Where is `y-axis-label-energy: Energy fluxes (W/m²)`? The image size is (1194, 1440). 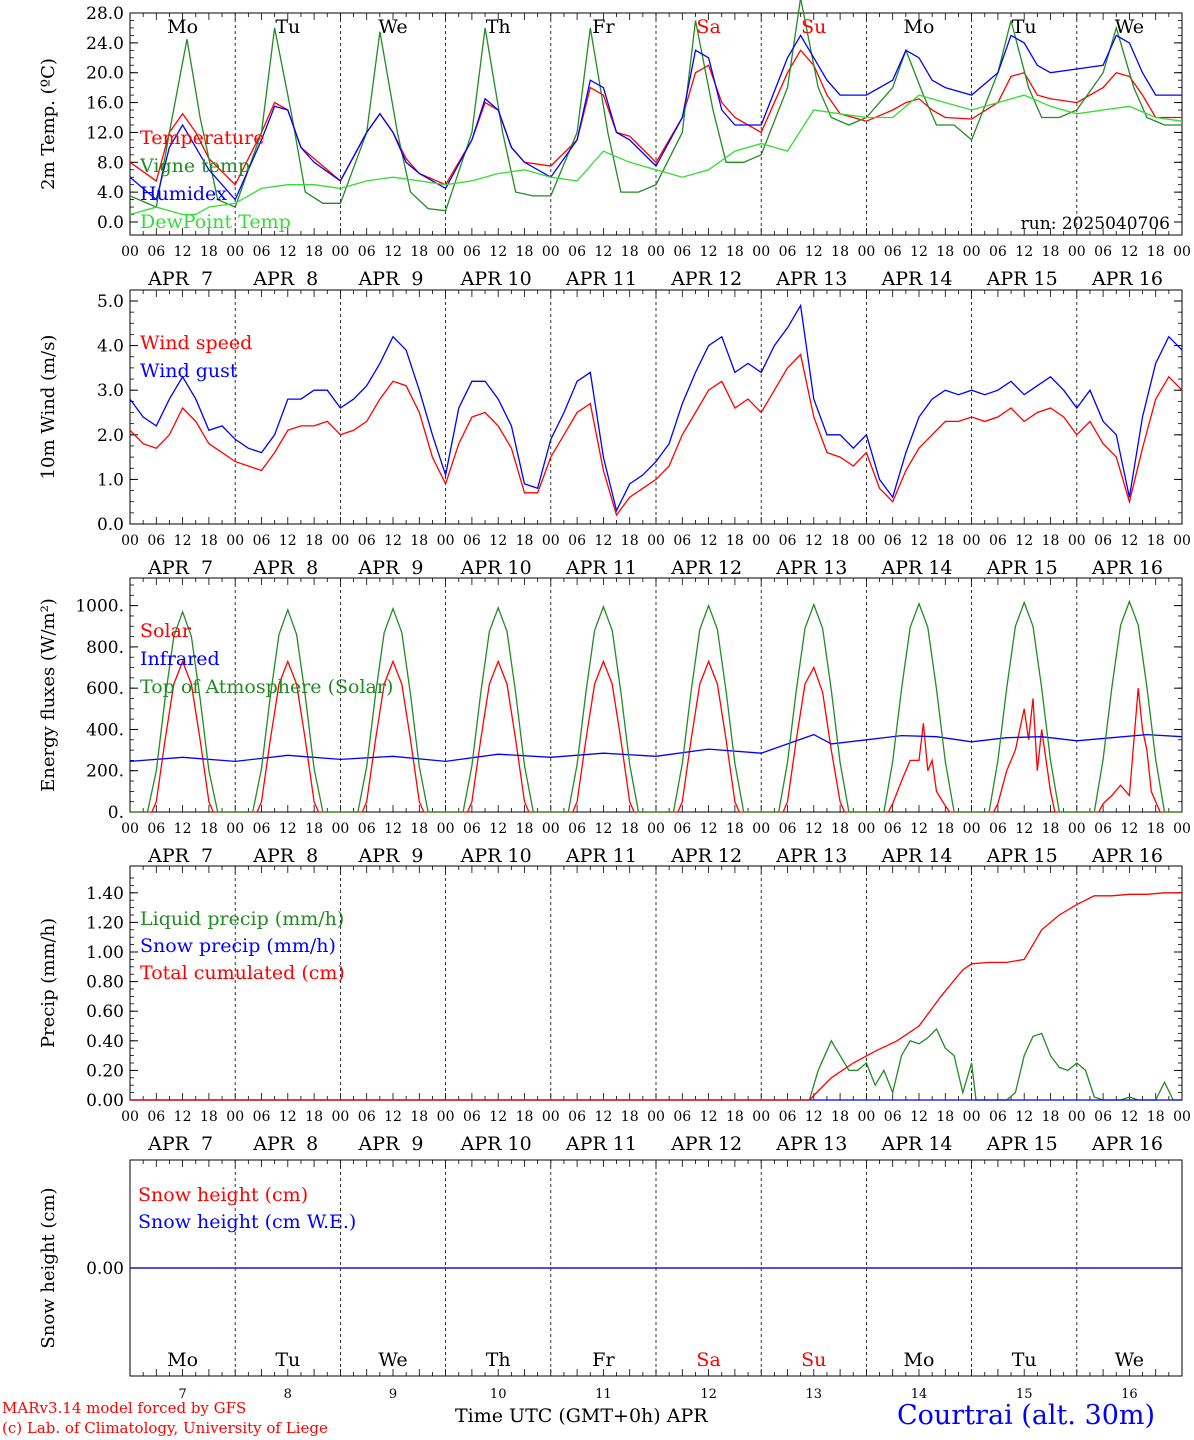 y-axis-label-energy: Energy fluxes (W/m²) is located at coordinates (48, 695).